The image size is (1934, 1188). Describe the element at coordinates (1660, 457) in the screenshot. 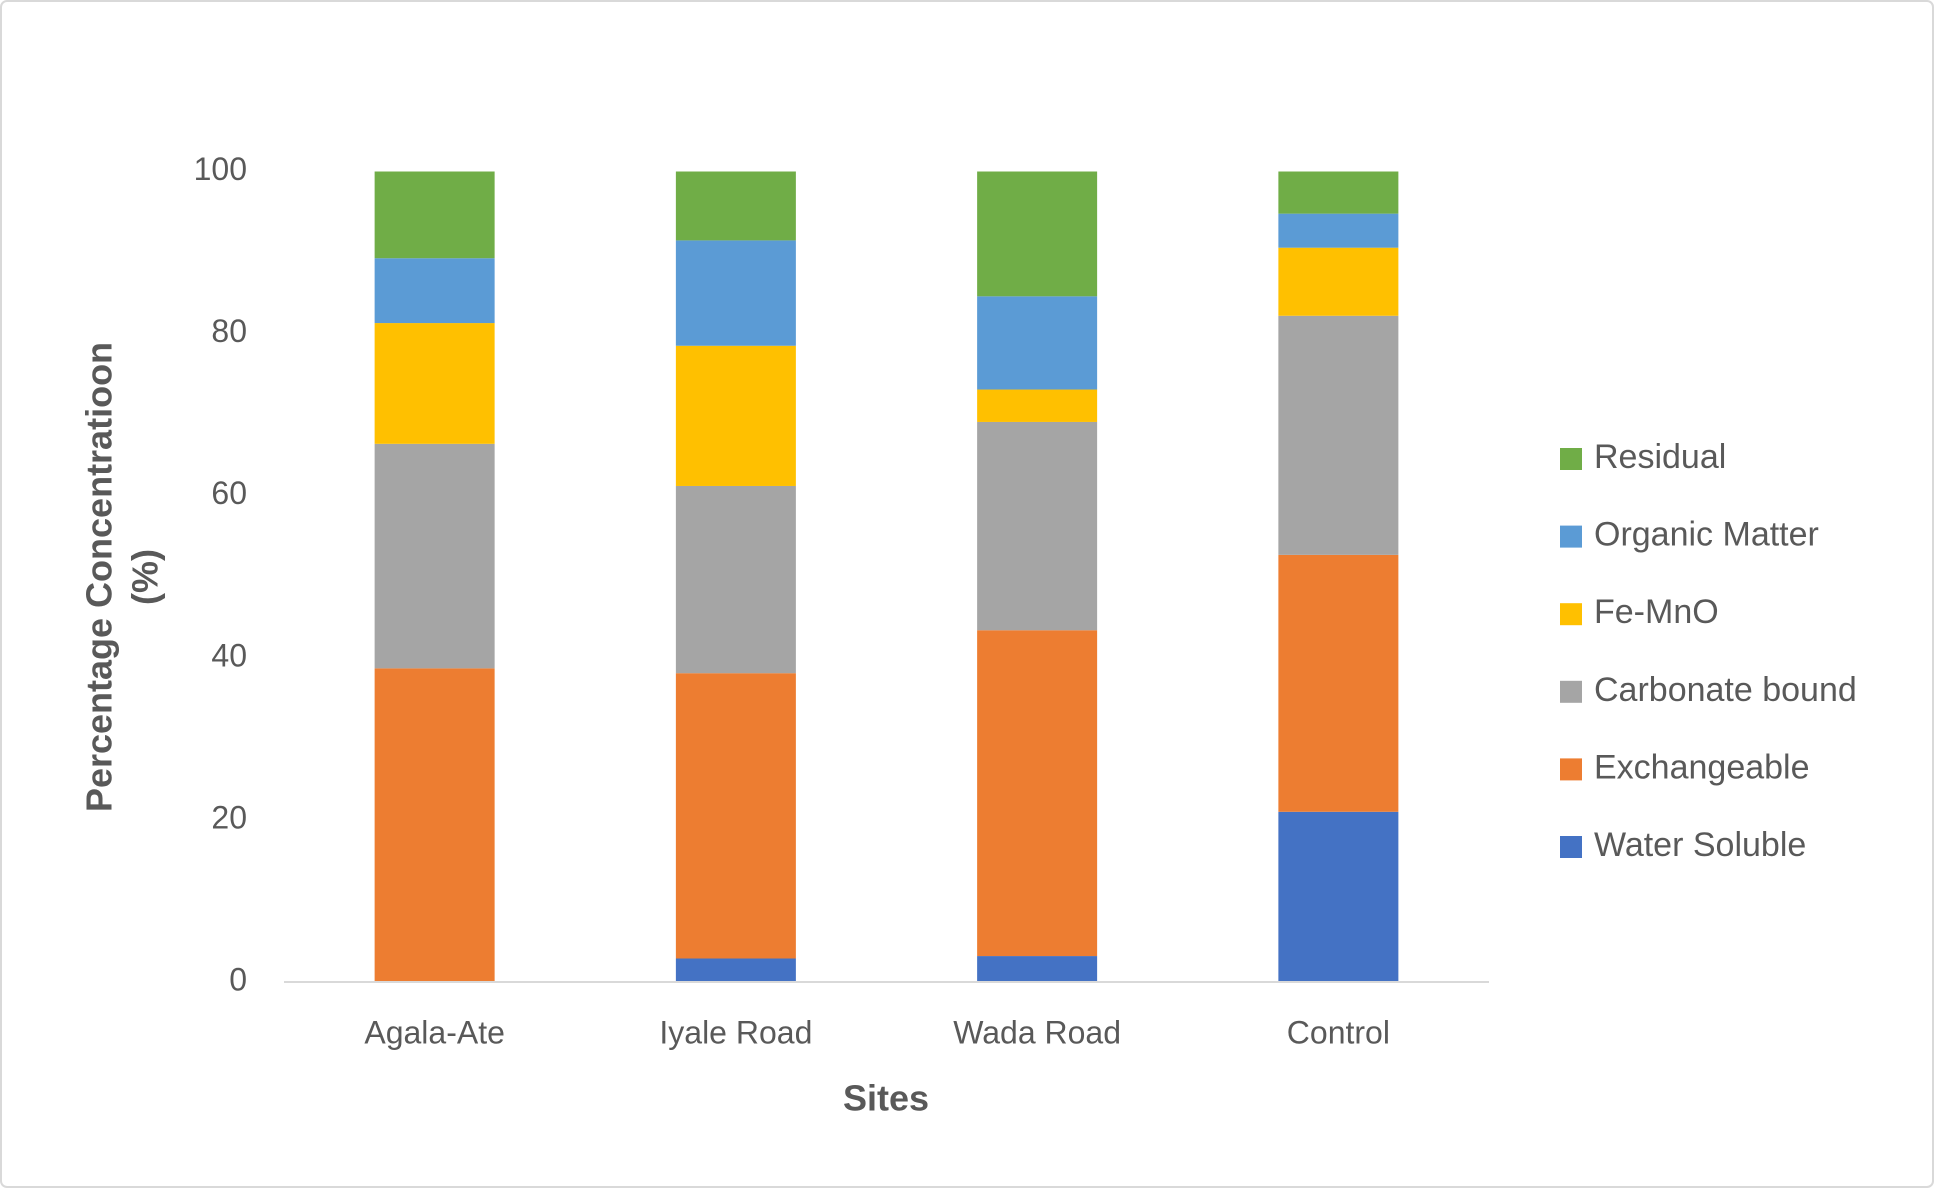

I see `legend-label: Residual` at that location.